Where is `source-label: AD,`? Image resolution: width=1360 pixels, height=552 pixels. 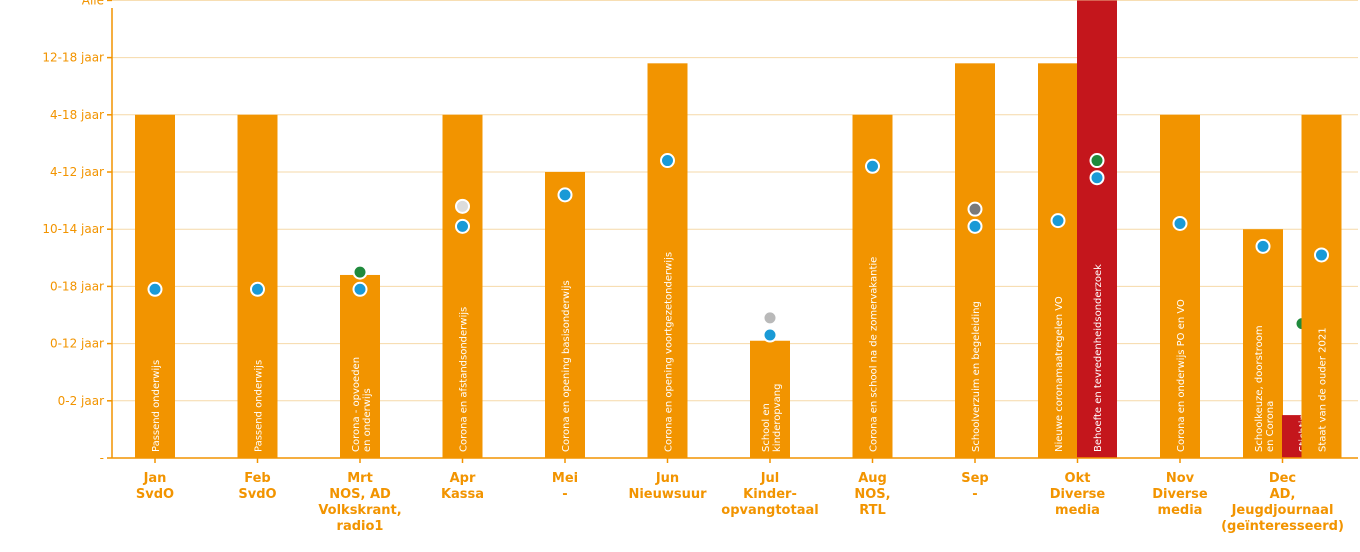 source-label: AD, is located at coordinates (1283, 494).